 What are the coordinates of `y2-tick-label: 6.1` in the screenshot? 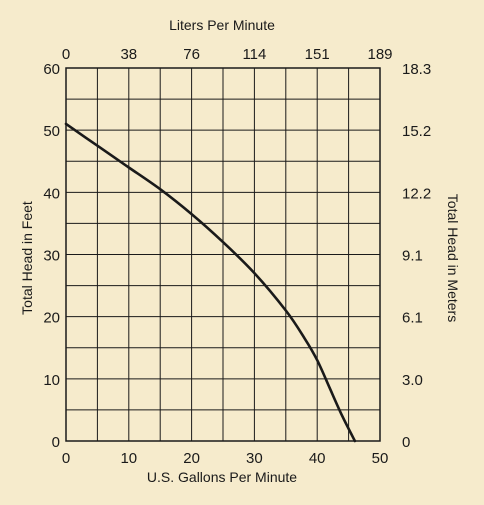 It's located at (412, 318).